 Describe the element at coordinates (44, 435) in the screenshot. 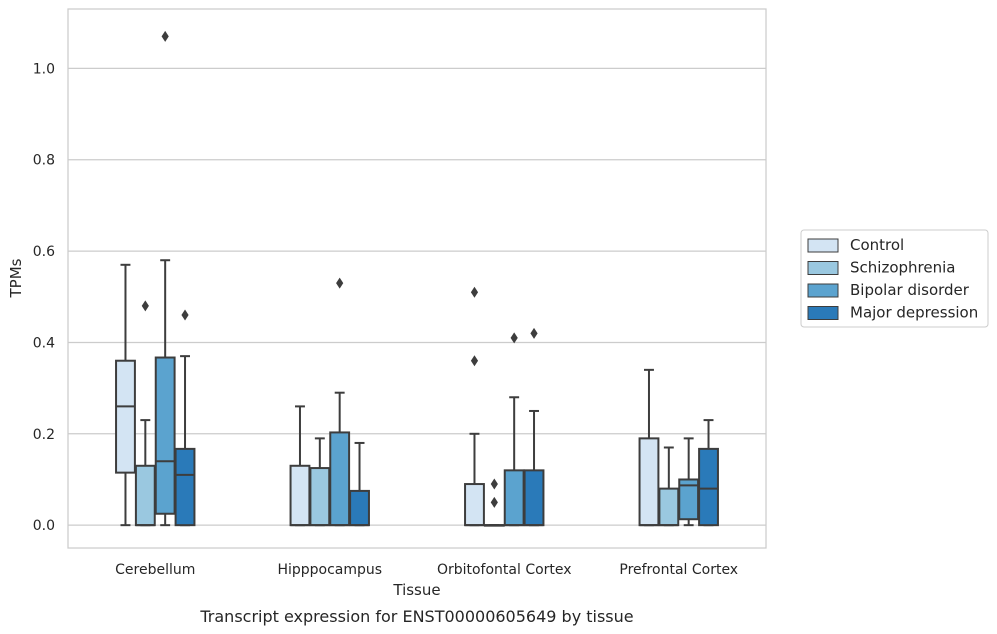

I see `y-tick-label: 0.2` at that location.